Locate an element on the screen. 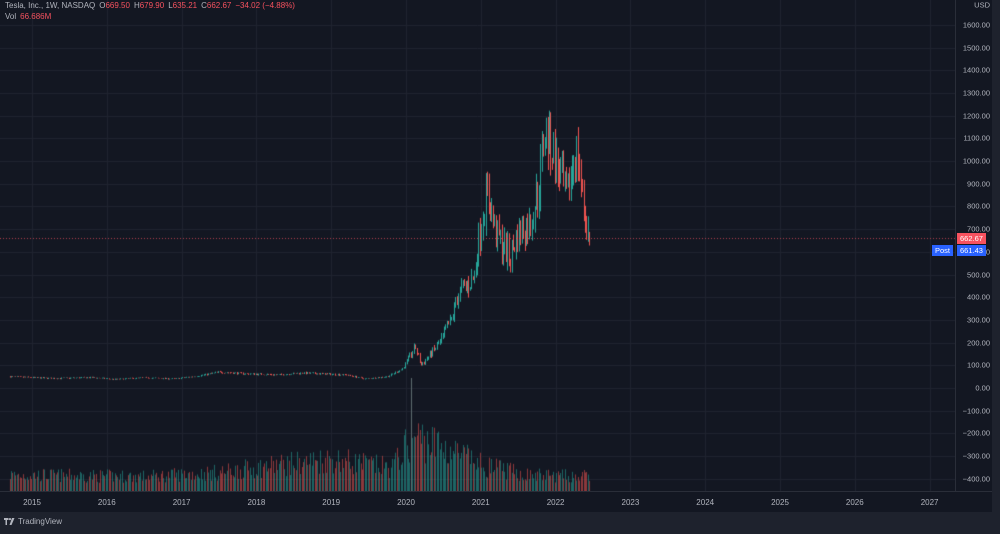  price-tick: −100.00 is located at coordinates (976, 411).